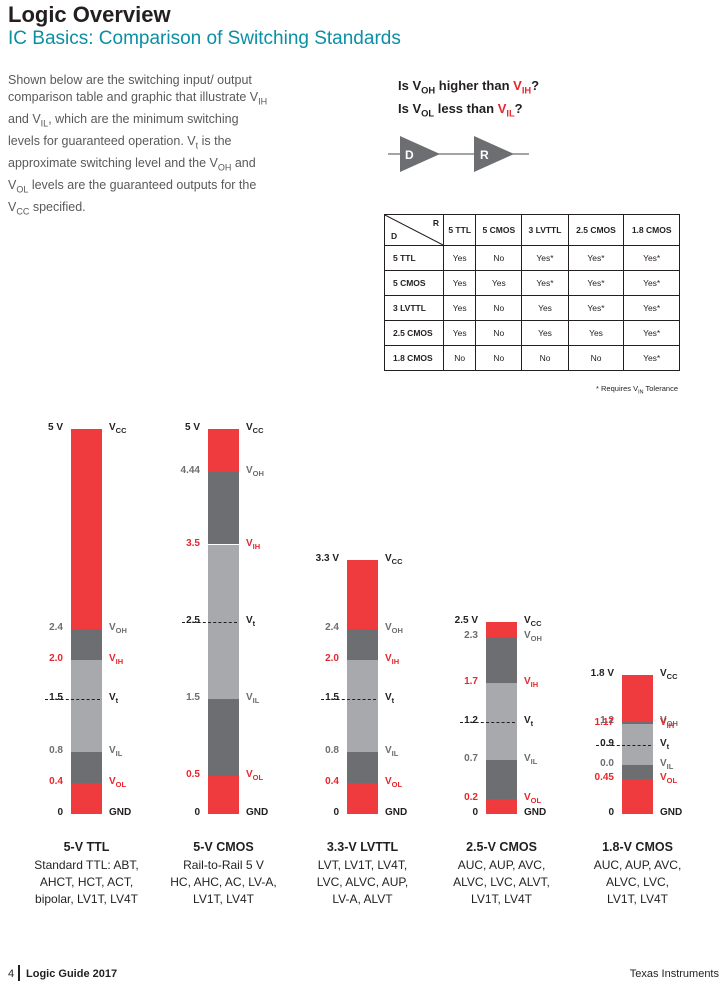 This screenshot has width=728, height=986. Describe the element at coordinates (466, 108) in the screenshot. I see `q-text: less than` at that location.